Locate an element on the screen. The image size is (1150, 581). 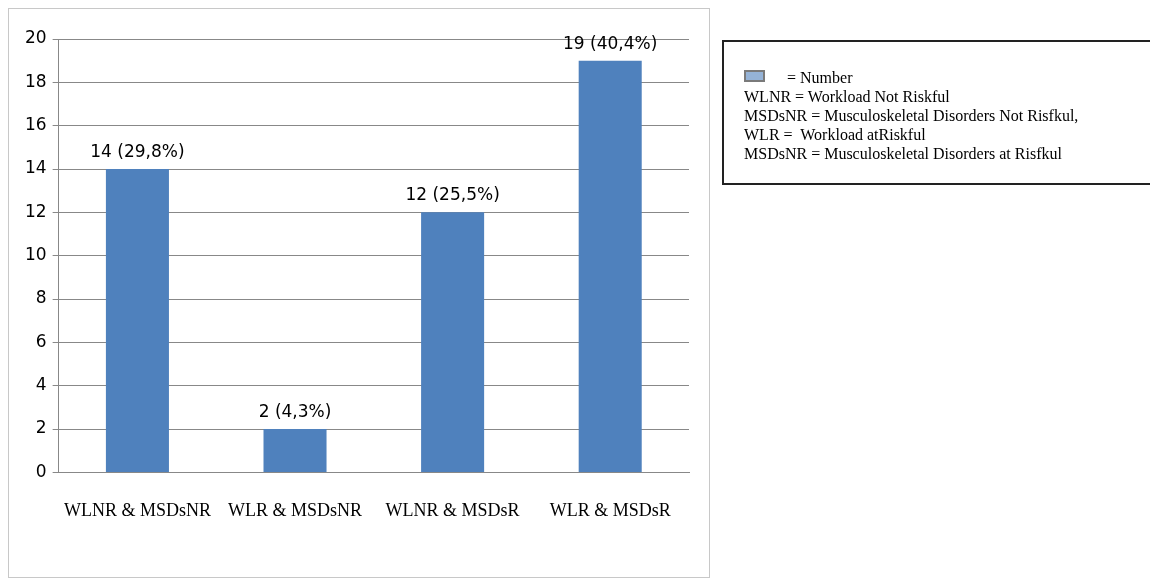
x-tick-label: WLNR & MSDsNR is located at coordinates (137, 509).